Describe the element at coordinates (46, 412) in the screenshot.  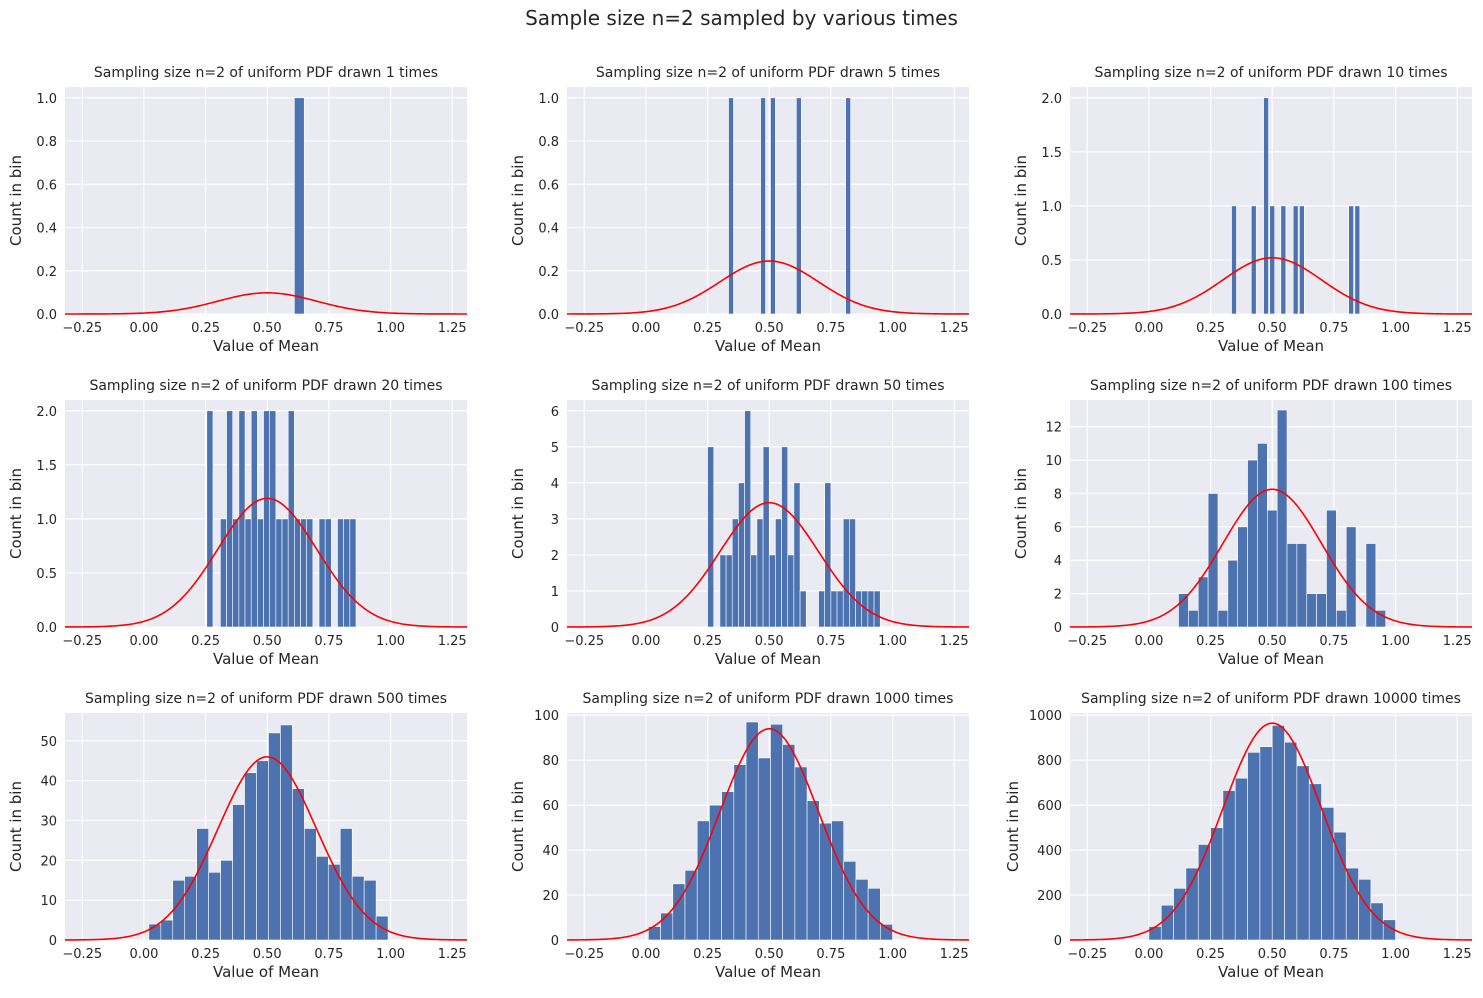
I see `y-tick-label: 2.0` at that location.